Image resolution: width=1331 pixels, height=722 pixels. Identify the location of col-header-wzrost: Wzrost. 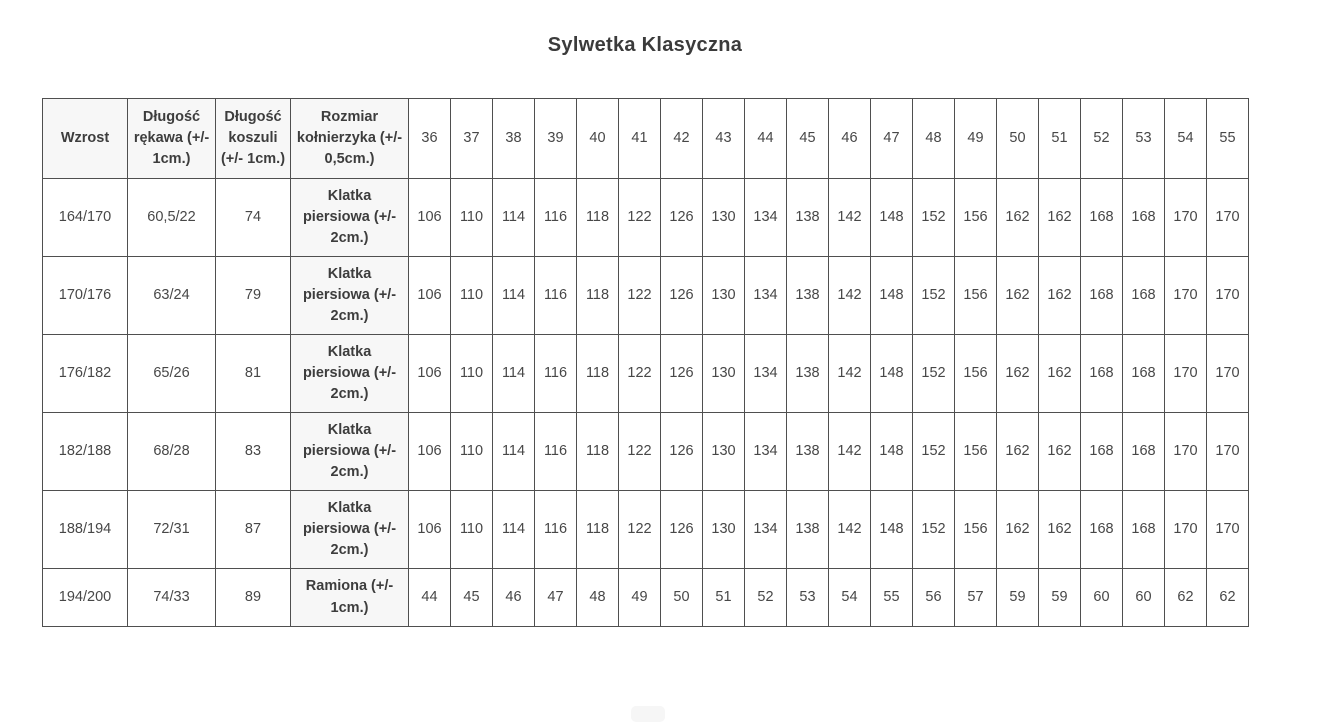
(85, 138).